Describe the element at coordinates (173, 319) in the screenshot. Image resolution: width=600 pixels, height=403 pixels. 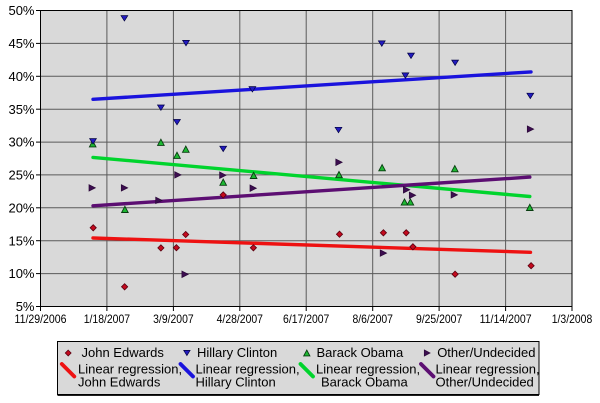
I see `svg-text: 3/9/2007` at that location.